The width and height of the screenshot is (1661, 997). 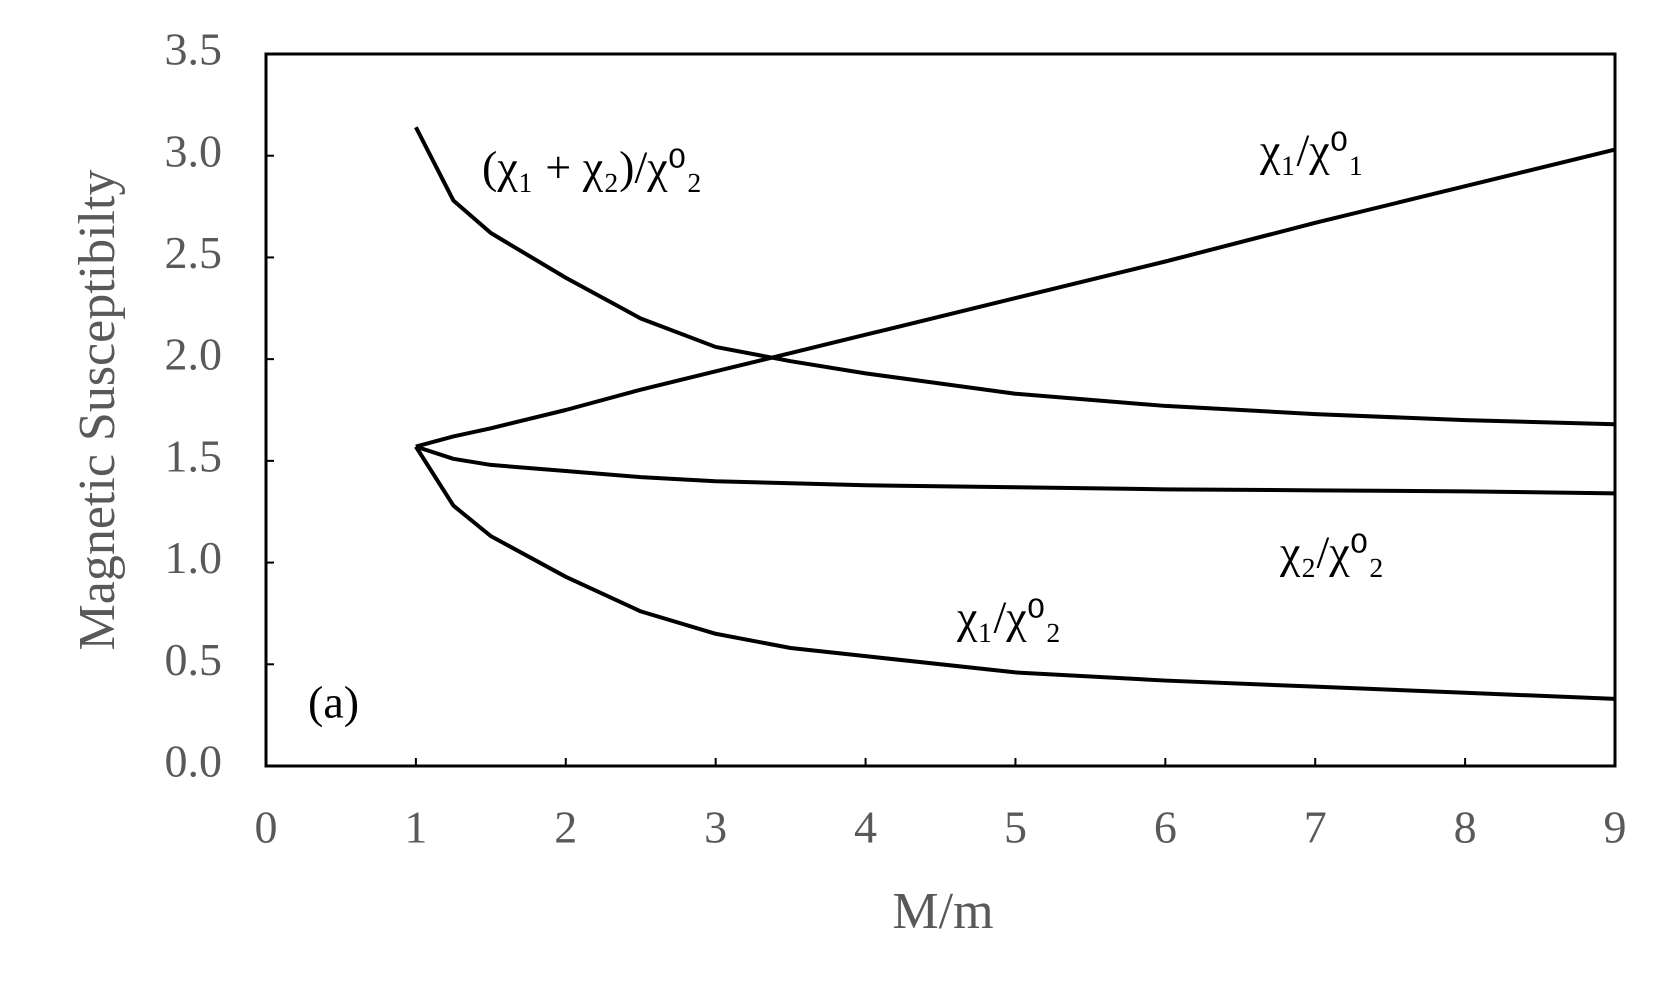 What do you see at coordinates (1015, 470) in the screenshot?
I see `line` at bounding box center [1015, 470].